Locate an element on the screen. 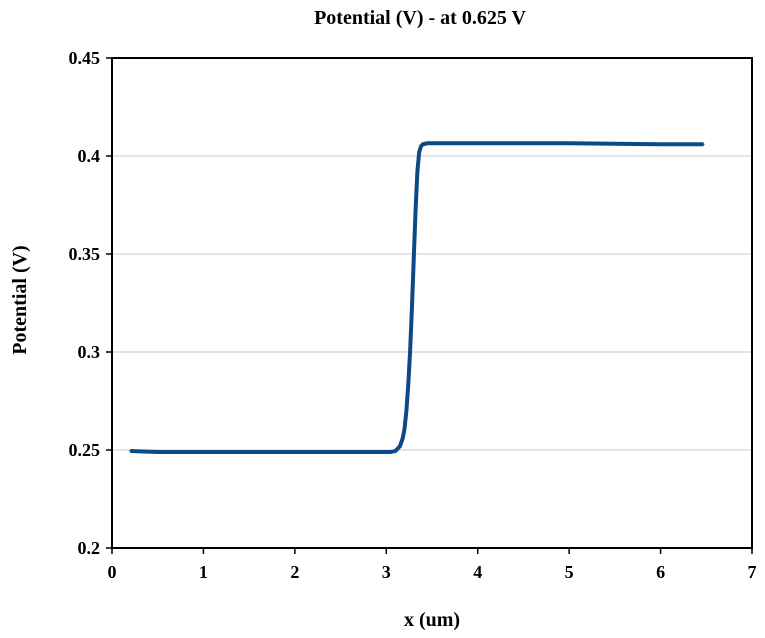  x-tick-label-0: 0 is located at coordinates (112, 572).